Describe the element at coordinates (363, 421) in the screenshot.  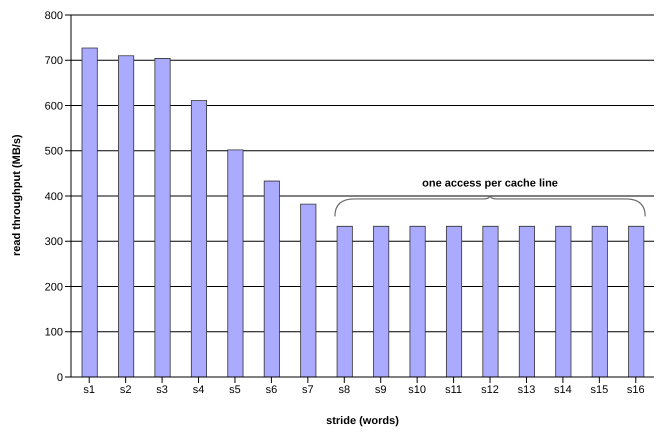
I see `x-axis-title: stride (words)` at that location.